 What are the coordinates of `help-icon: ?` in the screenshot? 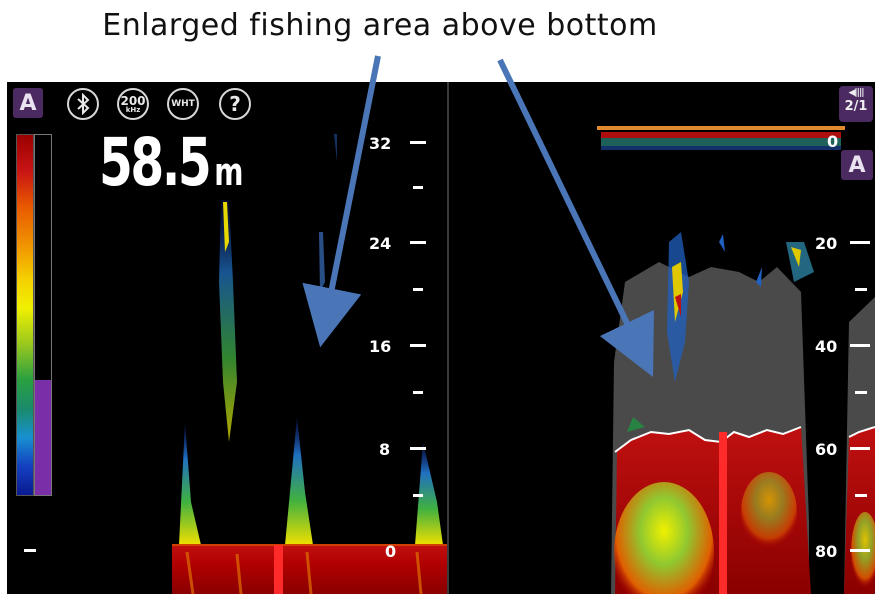 It's located at (235, 104).